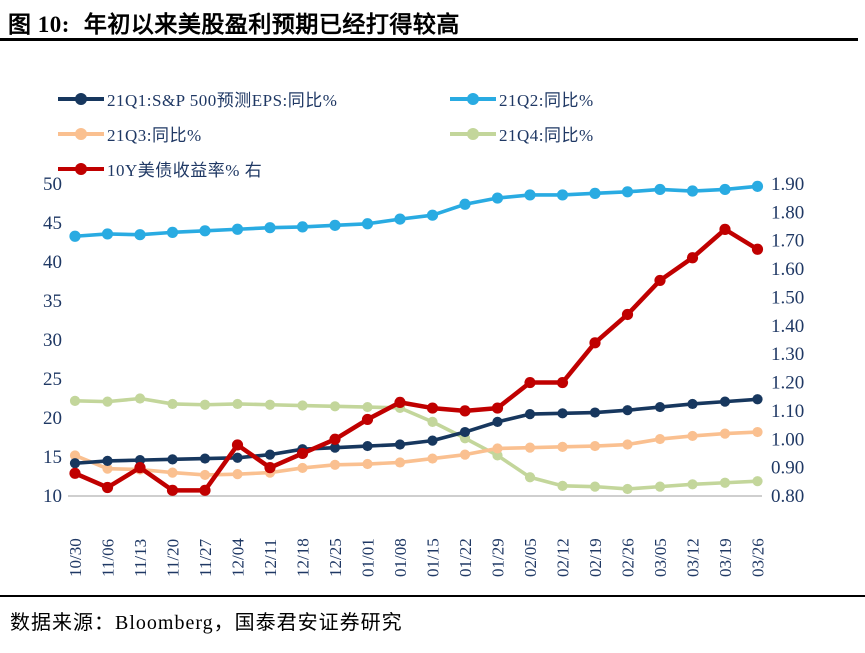  What do you see at coordinates (725, 557) in the screenshot?
I see `x-tick-label: 03/19` at bounding box center [725, 557].